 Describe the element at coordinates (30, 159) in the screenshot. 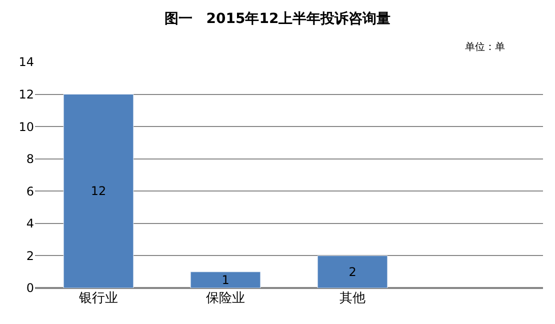

I see `y-tick-label: 8` at that location.